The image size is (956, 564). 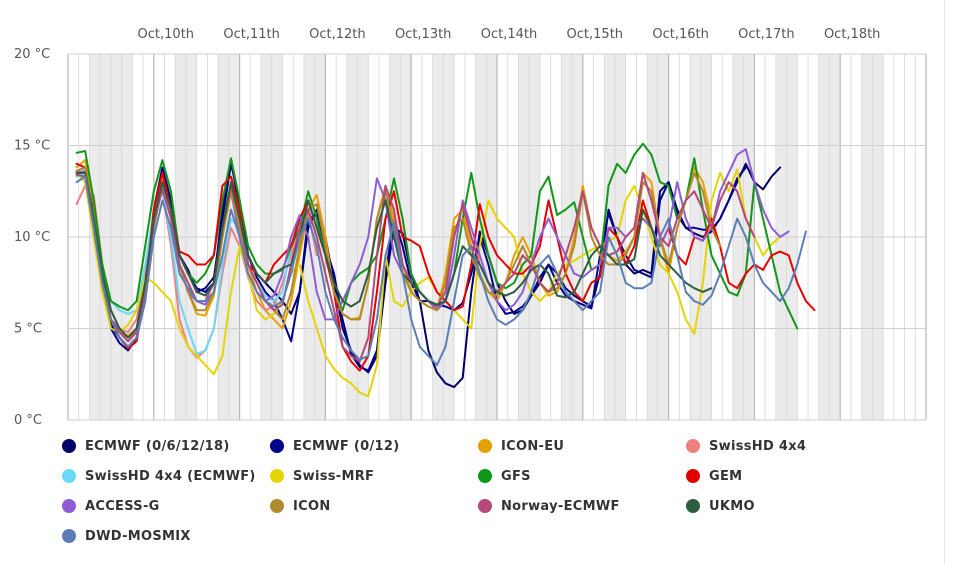 What do you see at coordinates (374, 506) in the screenshot?
I see `legend-item: ICON` at bounding box center [374, 506].